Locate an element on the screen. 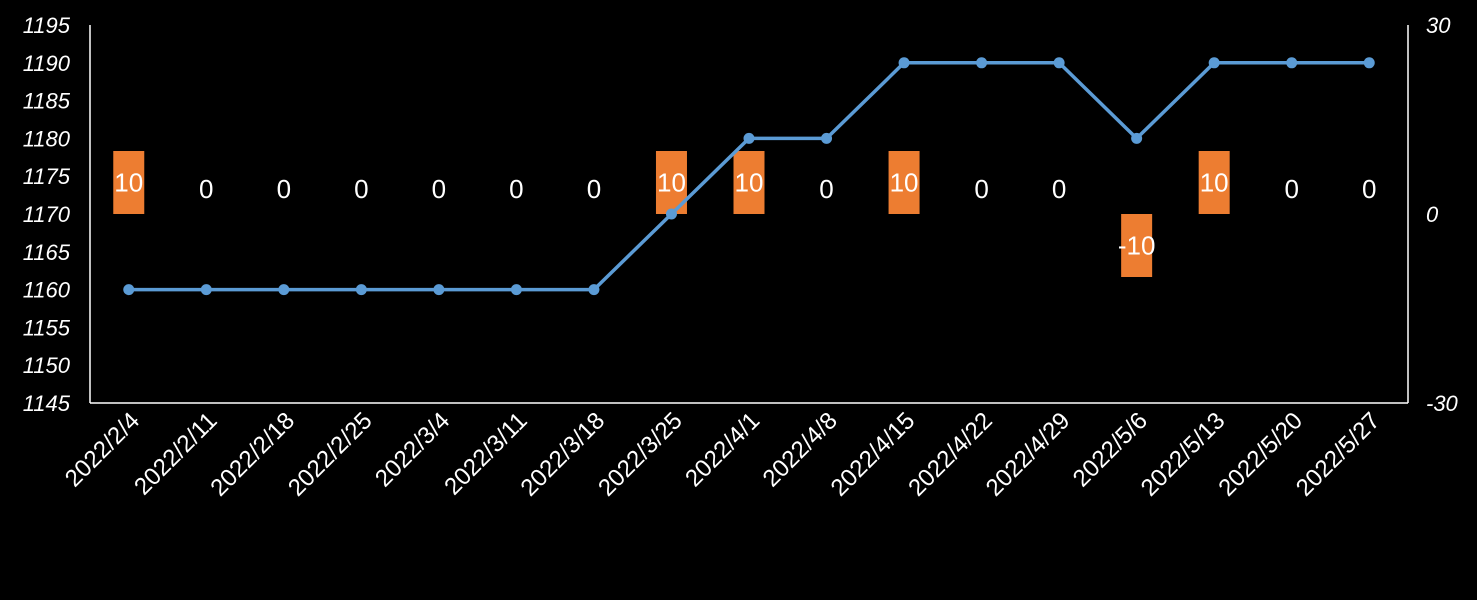  y-left-tick-label: 1170 is located at coordinates (47, 214).